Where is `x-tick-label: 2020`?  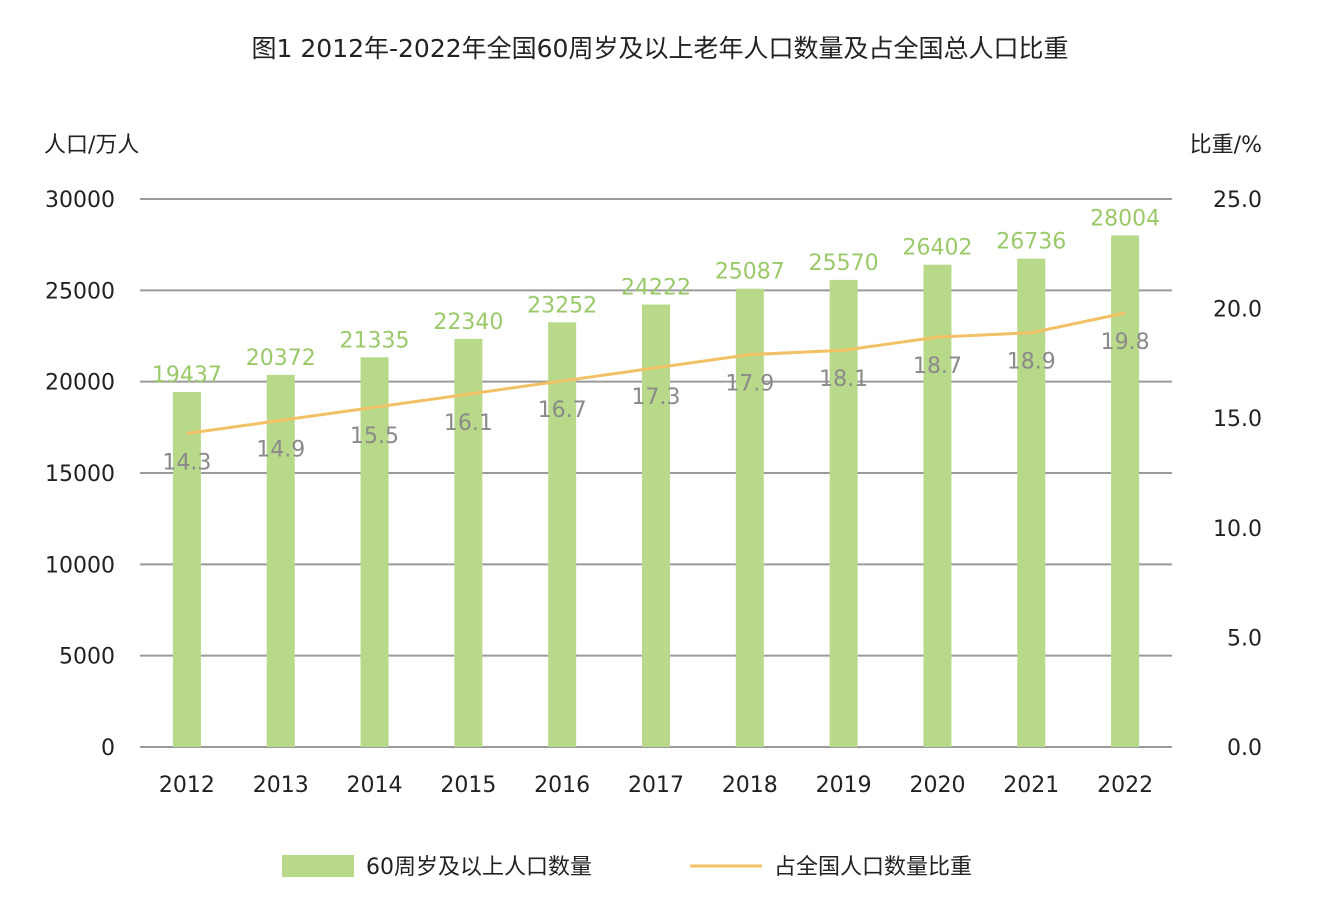 x-tick-label: 2020 is located at coordinates (937, 785).